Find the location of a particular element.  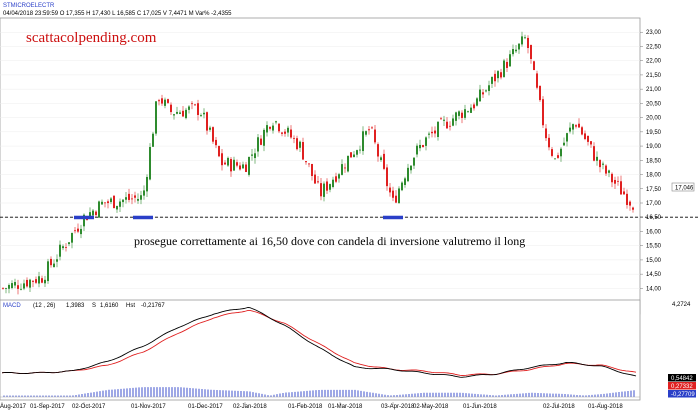

price-tick-label: 18,50 is located at coordinates (654, 161).